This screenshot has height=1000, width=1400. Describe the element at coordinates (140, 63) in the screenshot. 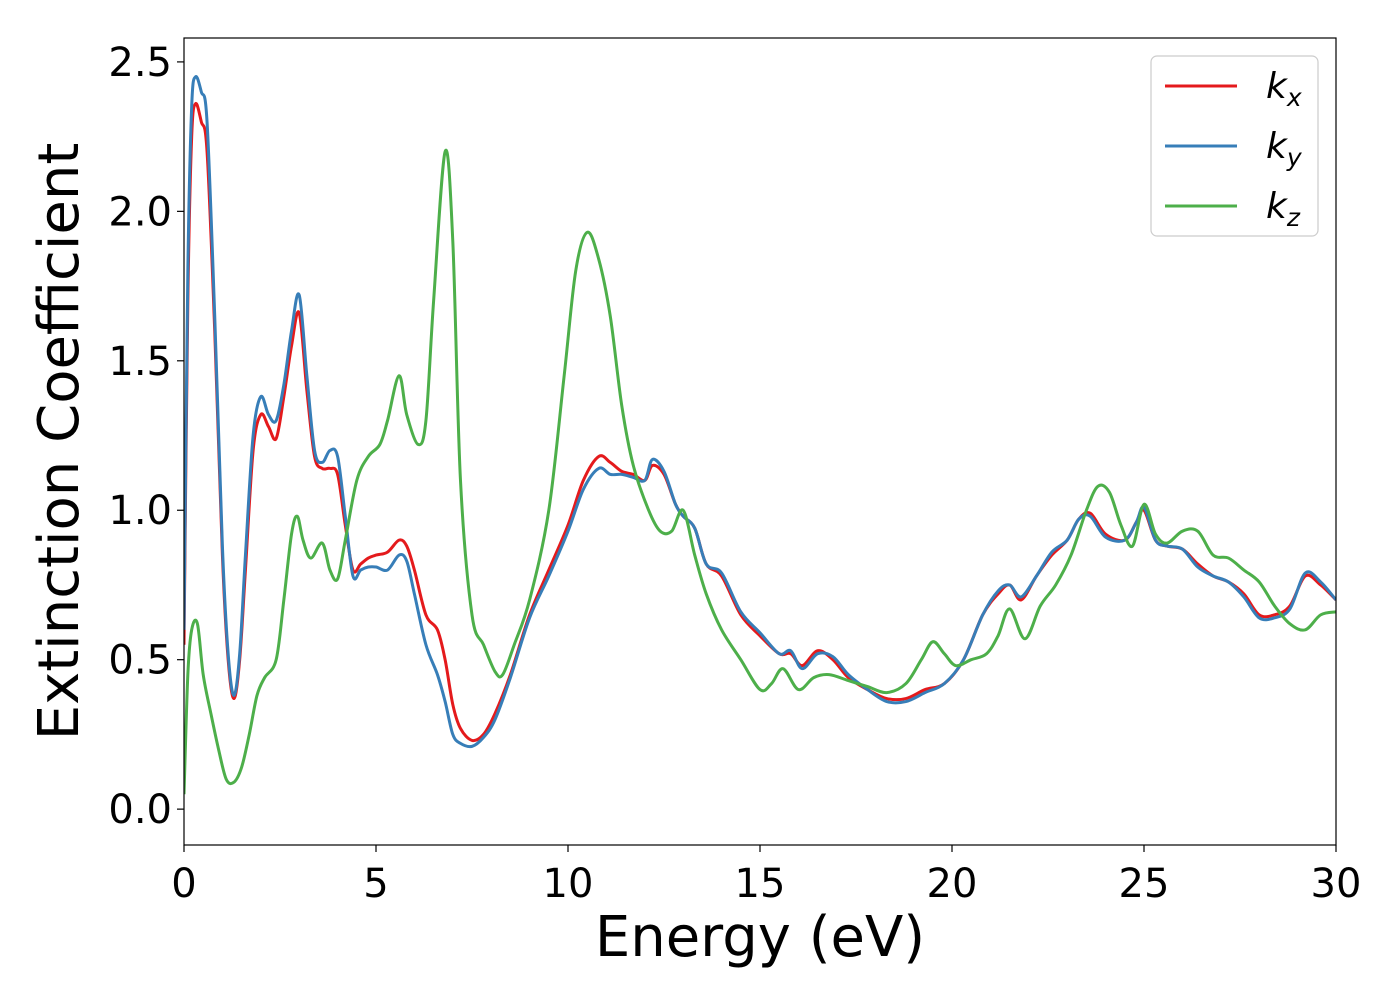

I see `y-tick-label: 2.5` at that location.